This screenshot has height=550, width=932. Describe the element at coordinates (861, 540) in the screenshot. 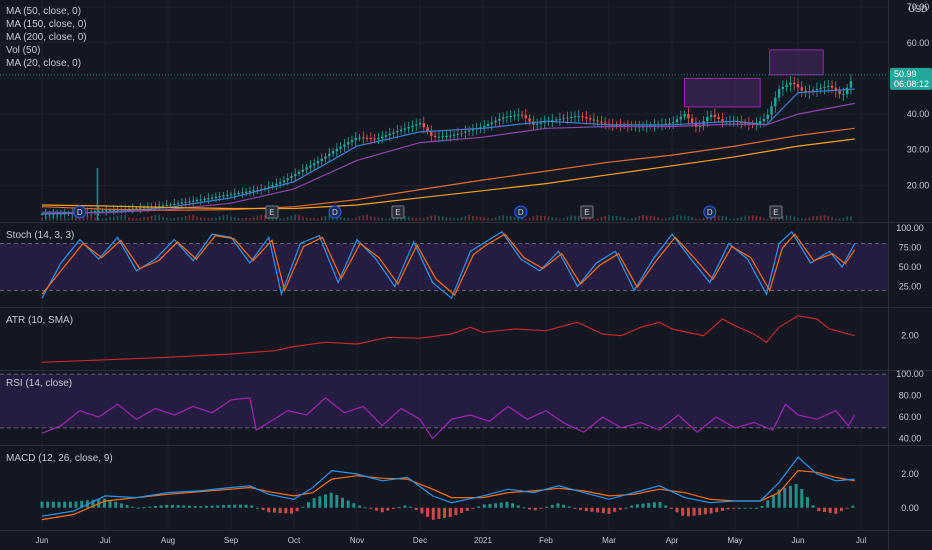

I see `x-tick-label: Jul` at that location.